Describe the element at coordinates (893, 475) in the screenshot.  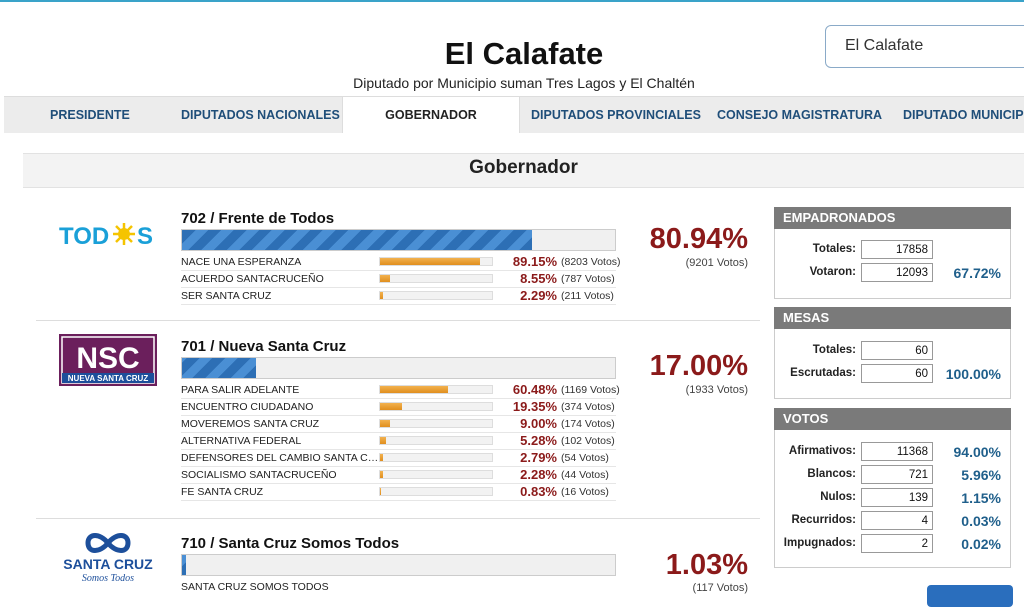
I see `stat-row: Blancos: 721 5.96%` at that location.